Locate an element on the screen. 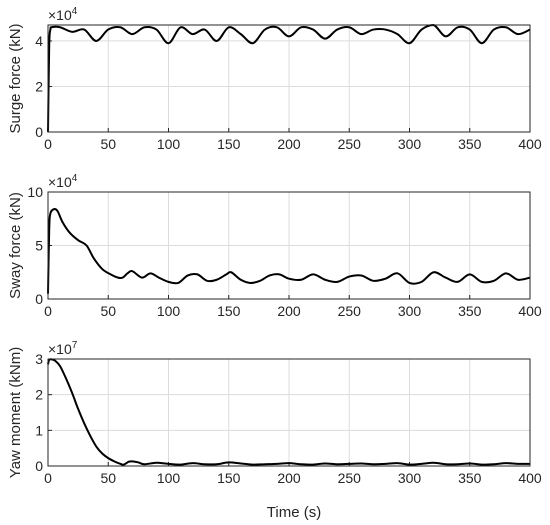  y-axis-label: Sway force (kN) is located at coordinates (15, 245).